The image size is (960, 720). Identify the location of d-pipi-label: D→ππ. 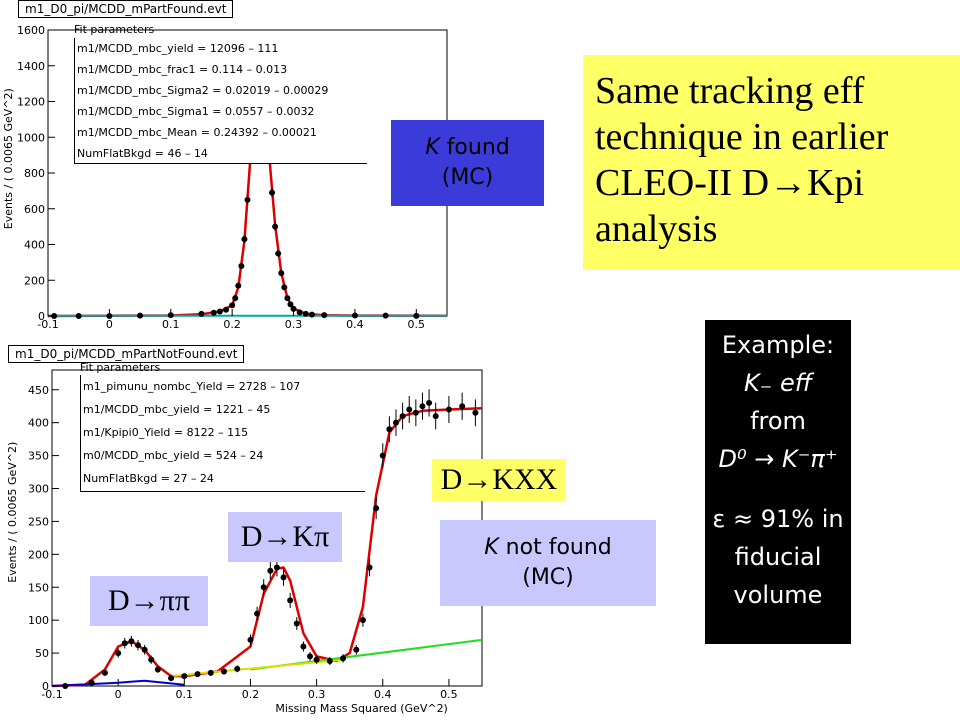
(149, 601).